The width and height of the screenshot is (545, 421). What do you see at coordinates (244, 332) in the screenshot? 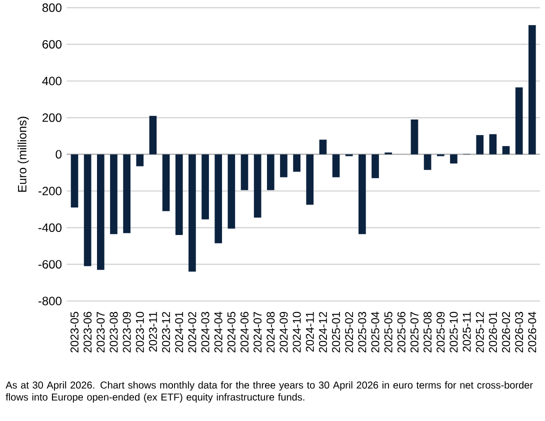
I see `x-tick-label: 2024-06` at bounding box center [244, 332].